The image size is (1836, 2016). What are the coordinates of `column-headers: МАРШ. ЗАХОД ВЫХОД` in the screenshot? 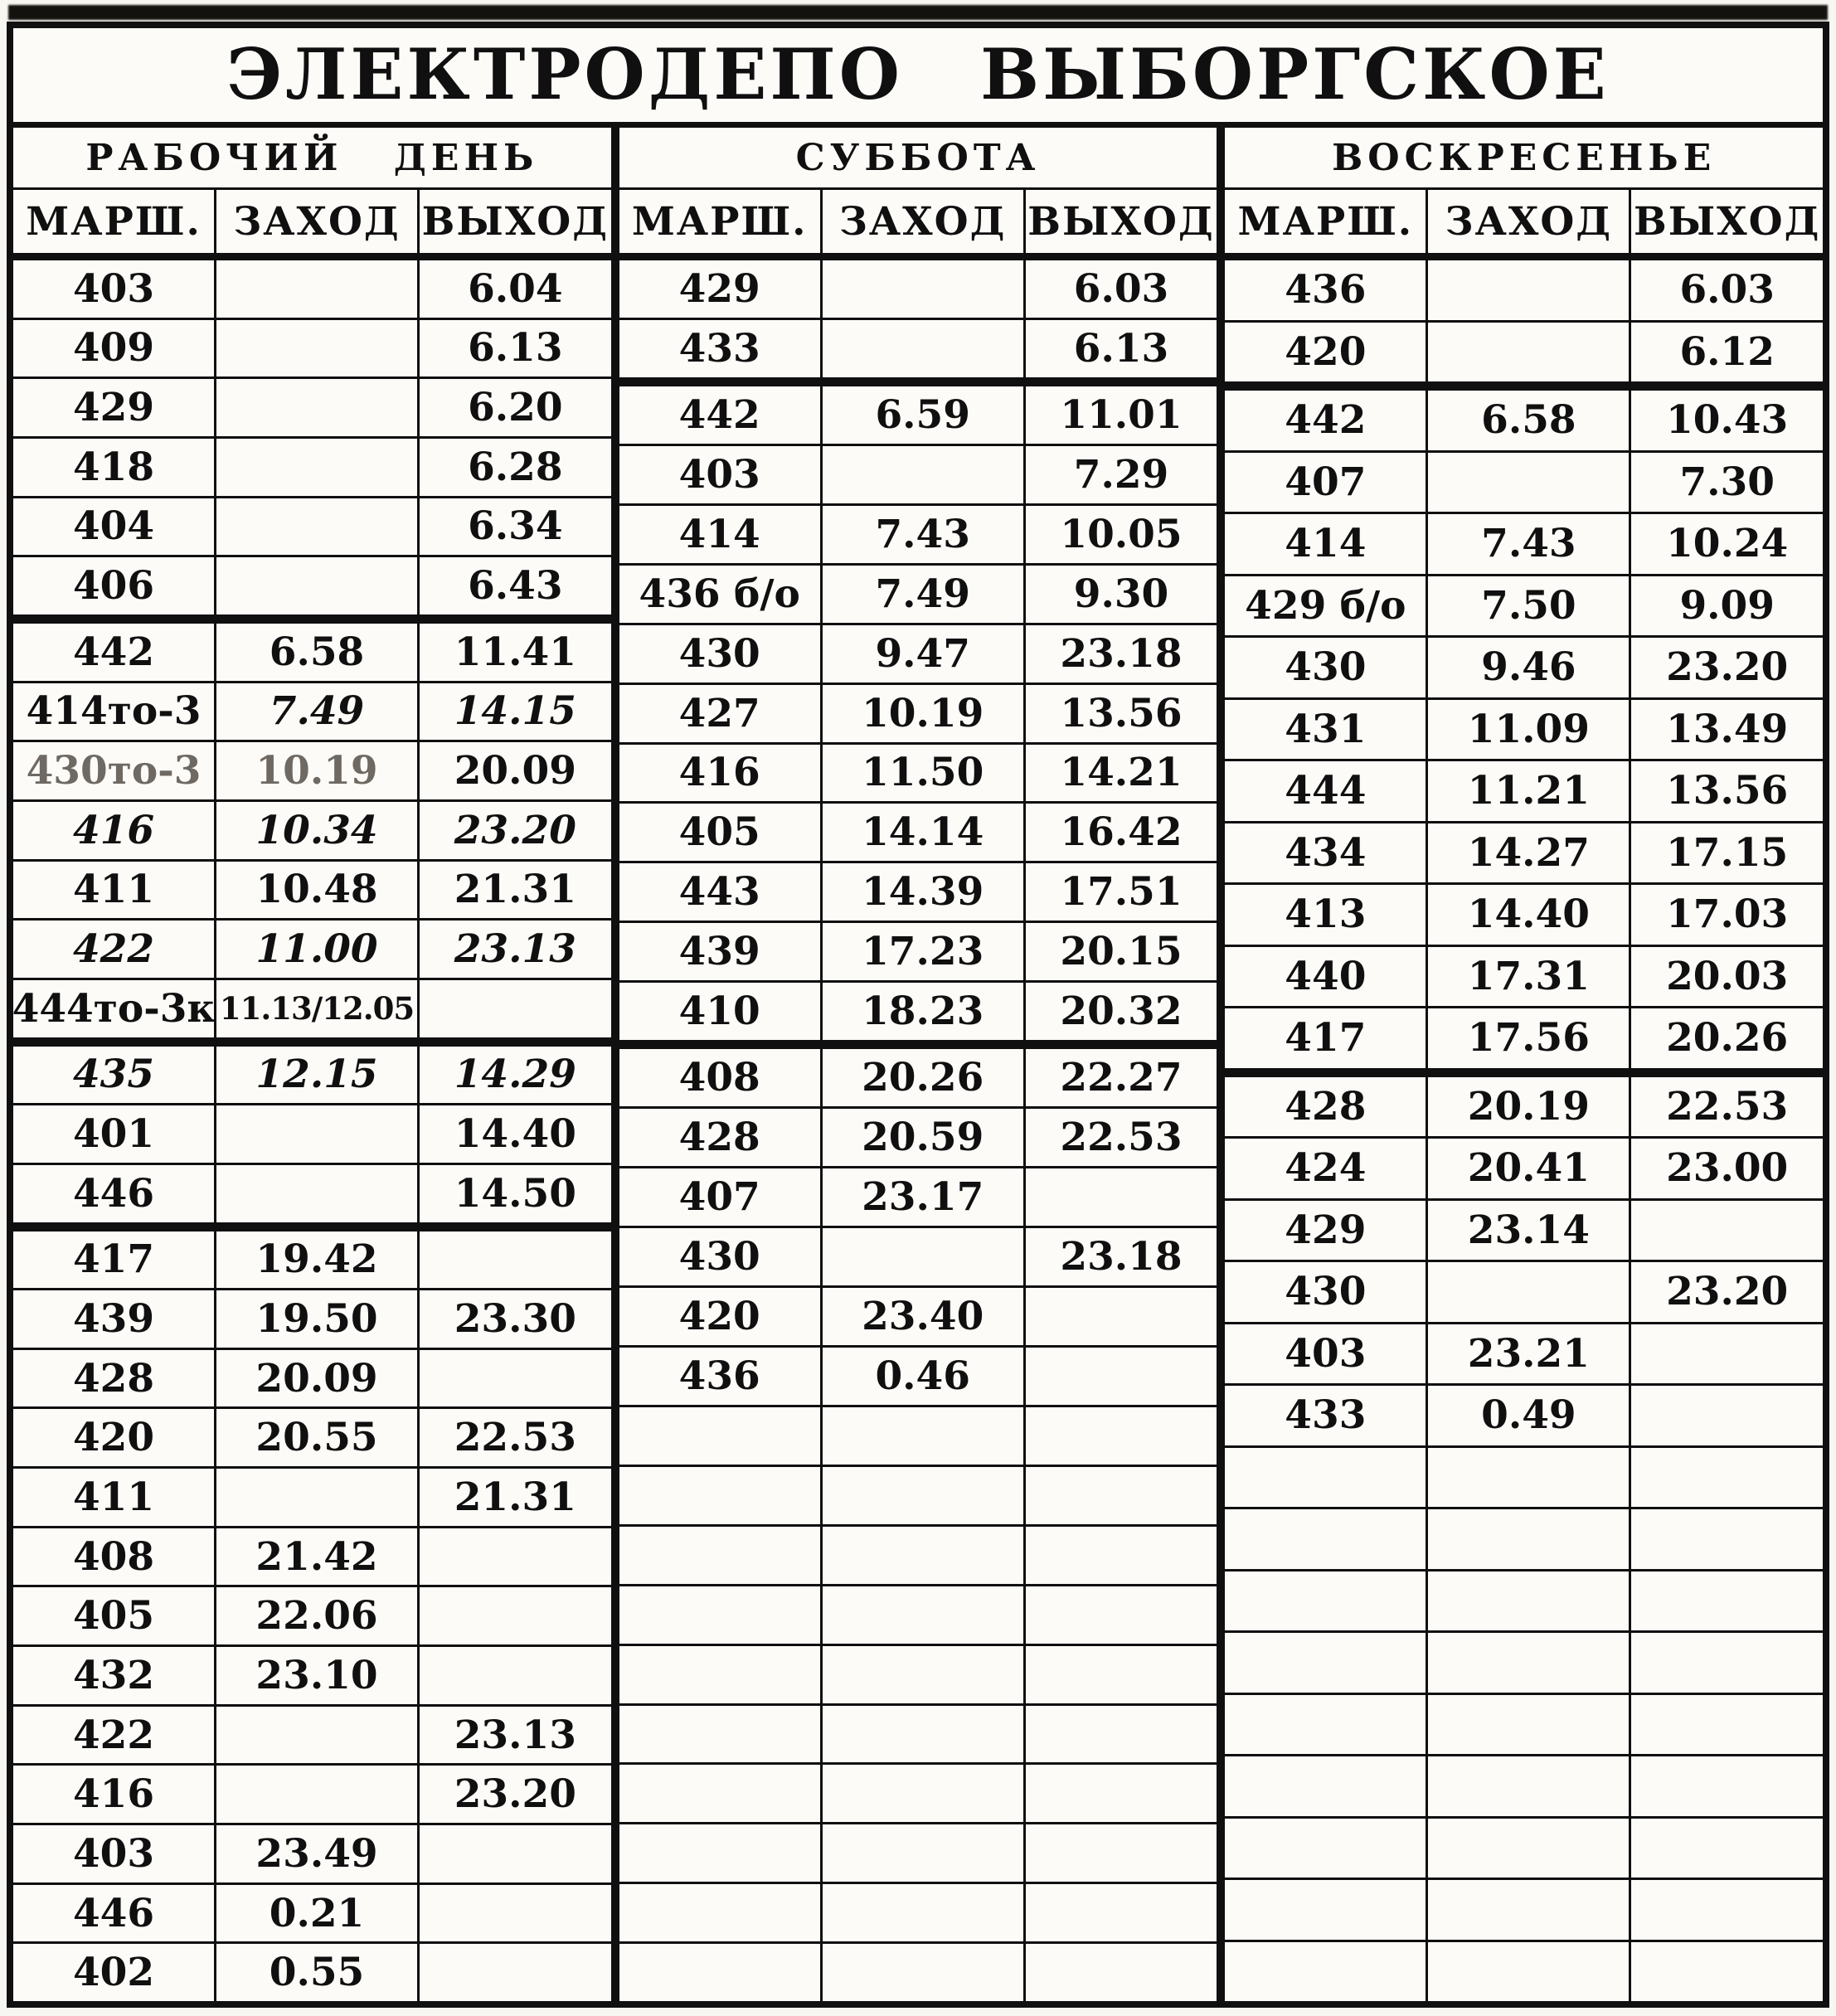 It's located at (312, 225).